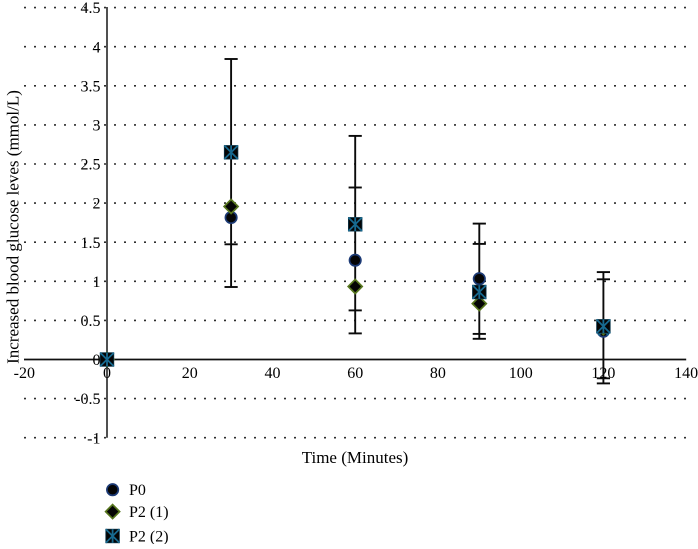 This screenshot has height=549, width=698. What do you see at coordinates (24, 373) in the screenshot?
I see `svg-text: -20` at bounding box center [24, 373].